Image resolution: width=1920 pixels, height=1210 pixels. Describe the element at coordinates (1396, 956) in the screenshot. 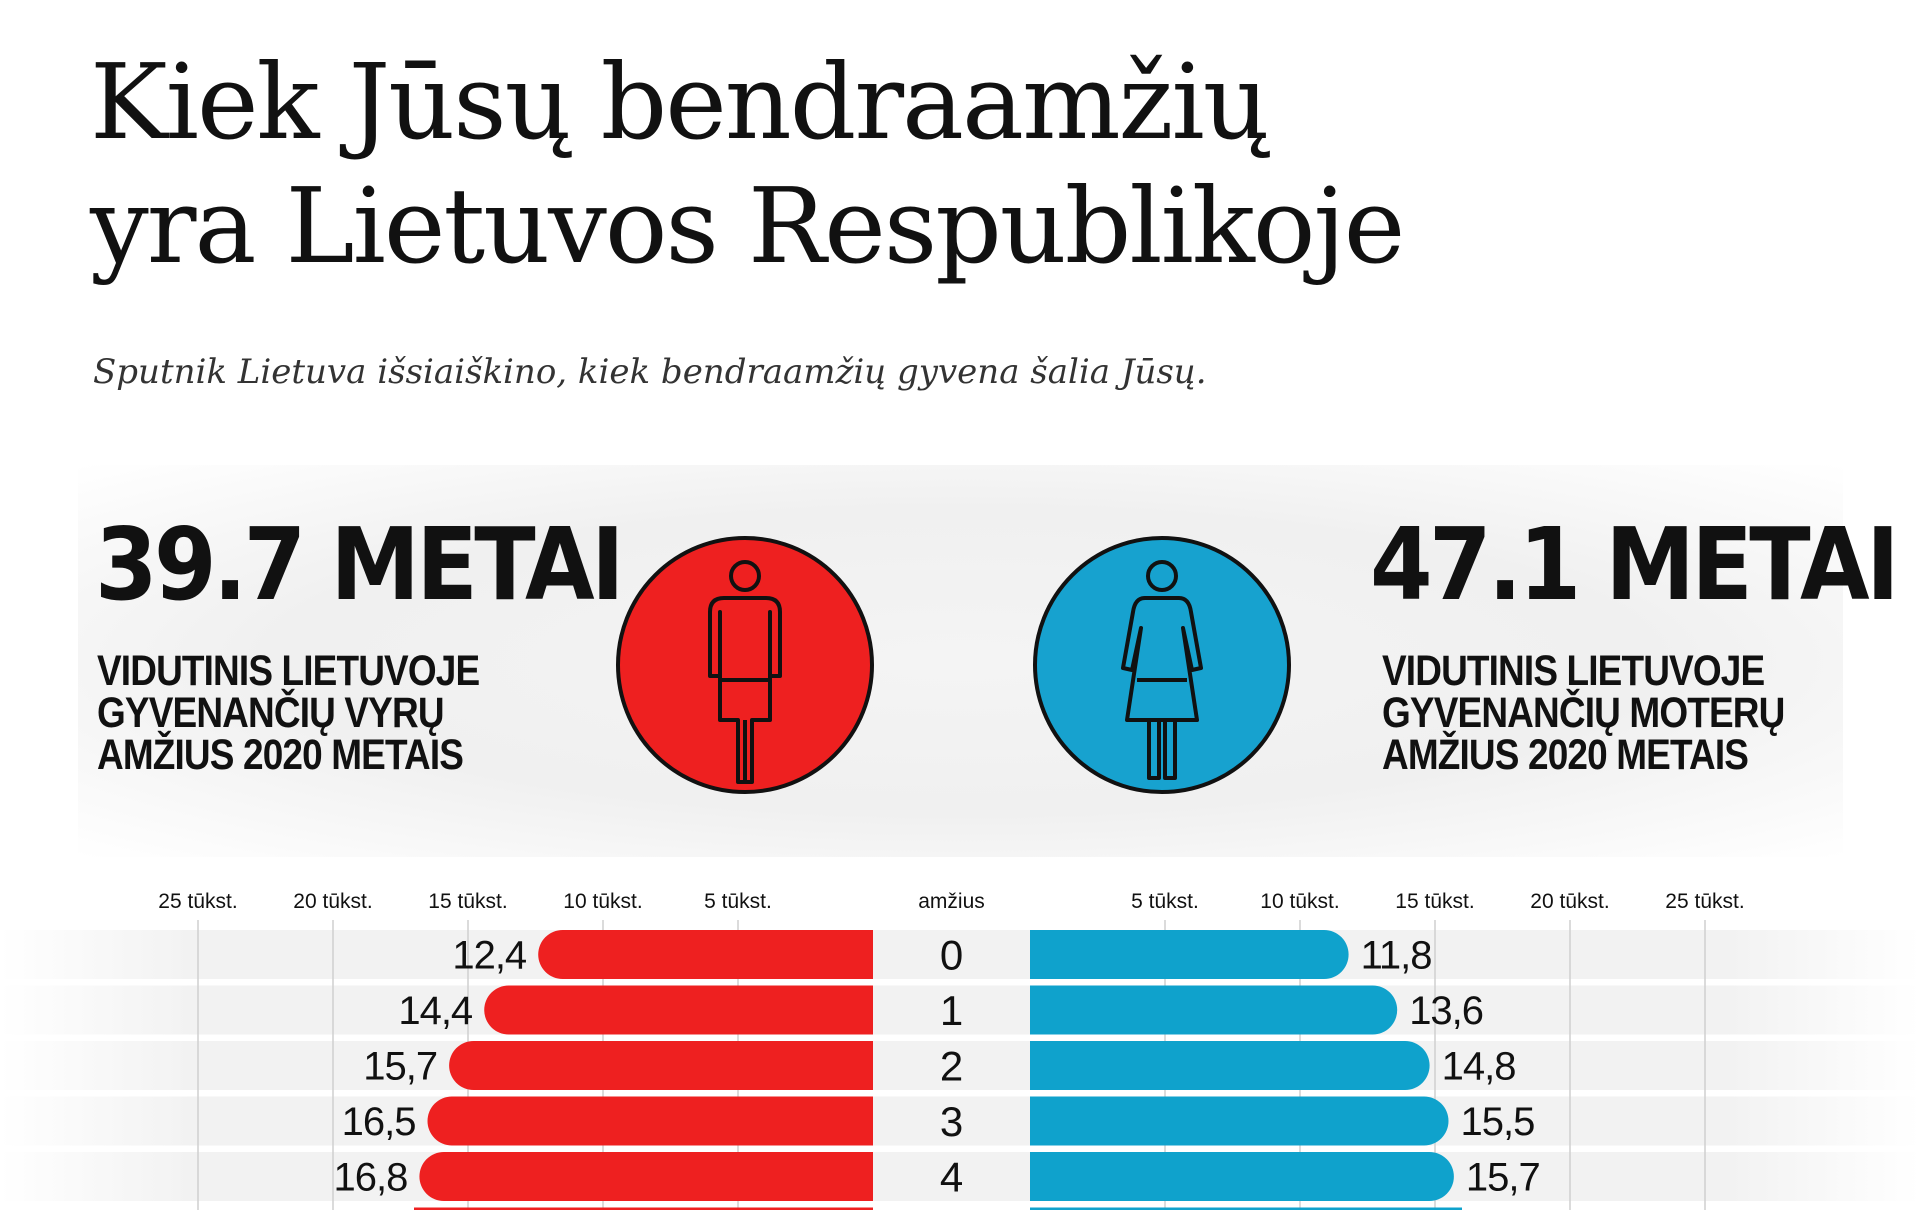

I see `chart-data-label-women: 11,8` at that location.